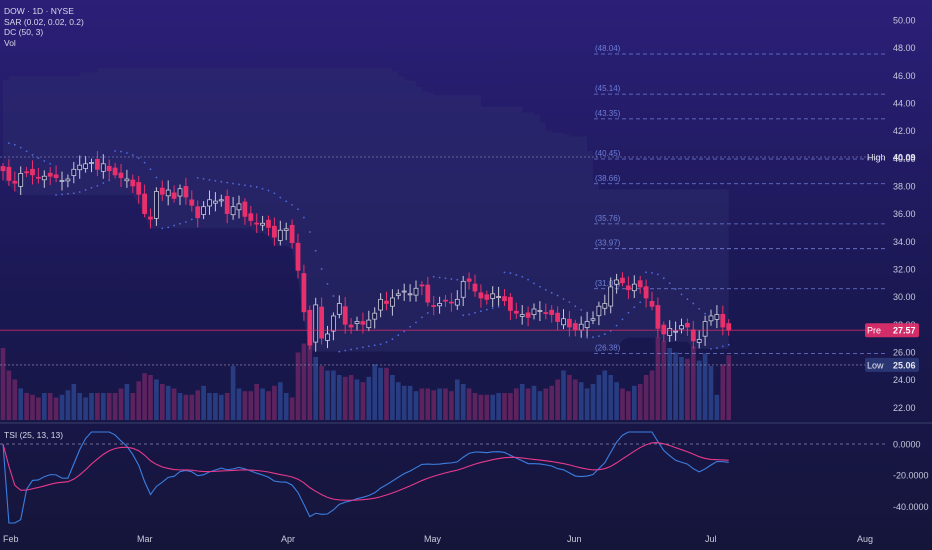 Image resolution: width=932 pixels, height=550 pixels. What do you see at coordinates (865, 539) in the screenshot?
I see `time-axis-label: Aug` at bounding box center [865, 539].